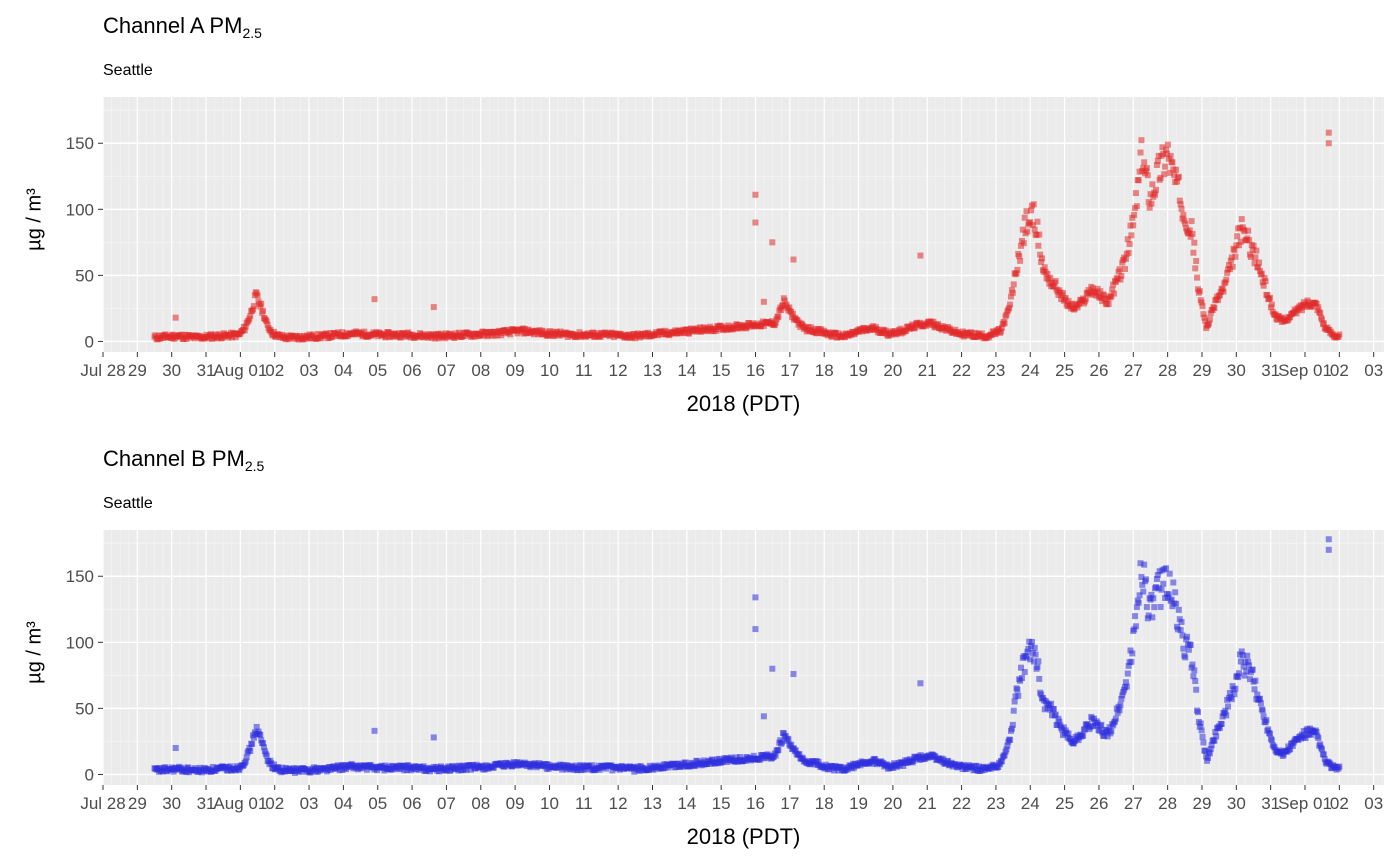  What do you see at coordinates (618, 370) in the screenshot?
I see `x-tick-label: 12` at bounding box center [618, 370].